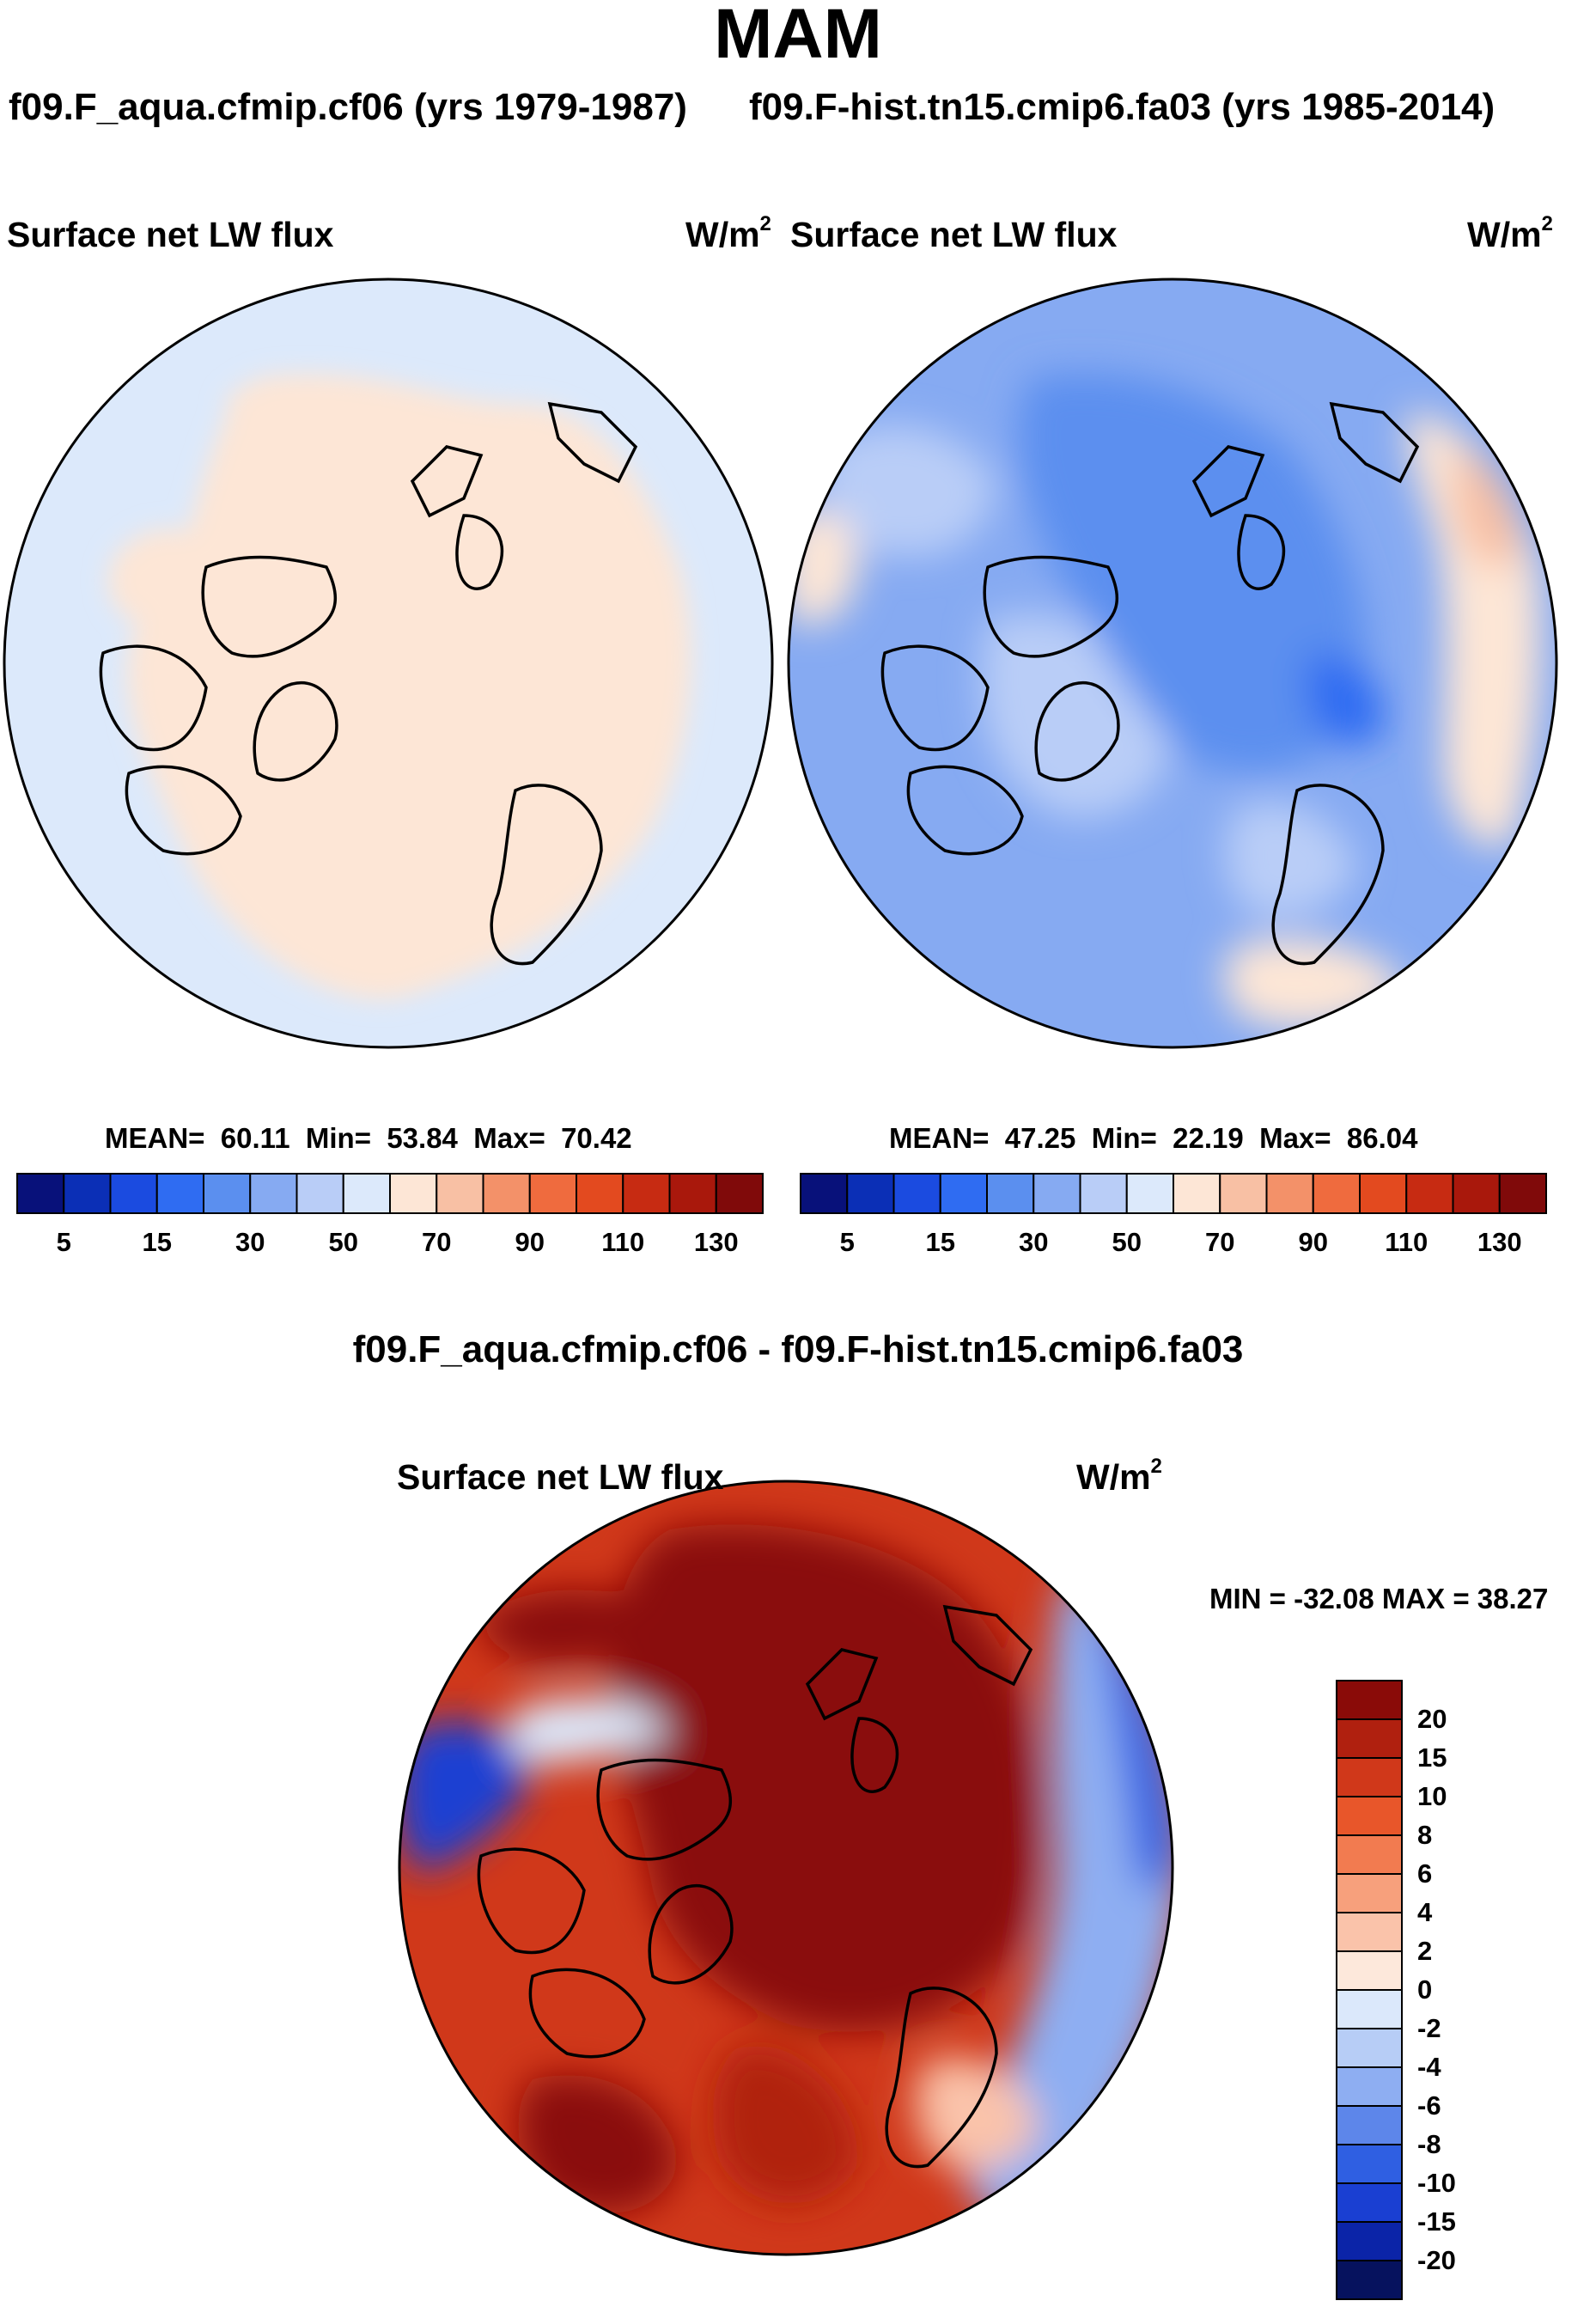 The height and width of the screenshot is (2313, 1596). I want to click on colorbar-1-tick-label: 5, so click(63, 1242).